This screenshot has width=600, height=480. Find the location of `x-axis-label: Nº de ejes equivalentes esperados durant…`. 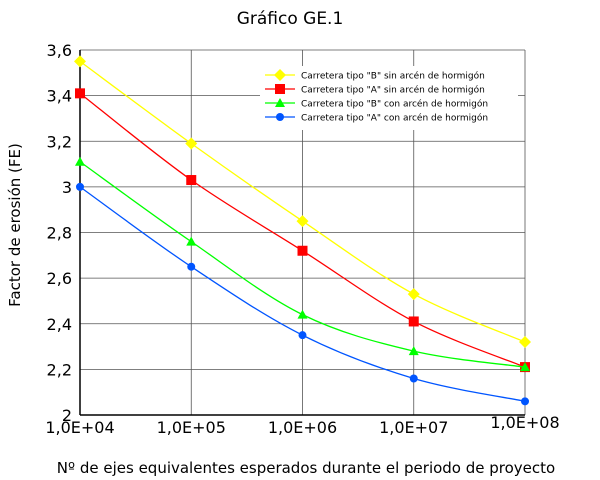

x-axis-label: Nº de ejes equivalentes esperados durant… is located at coordinates (306, 468).